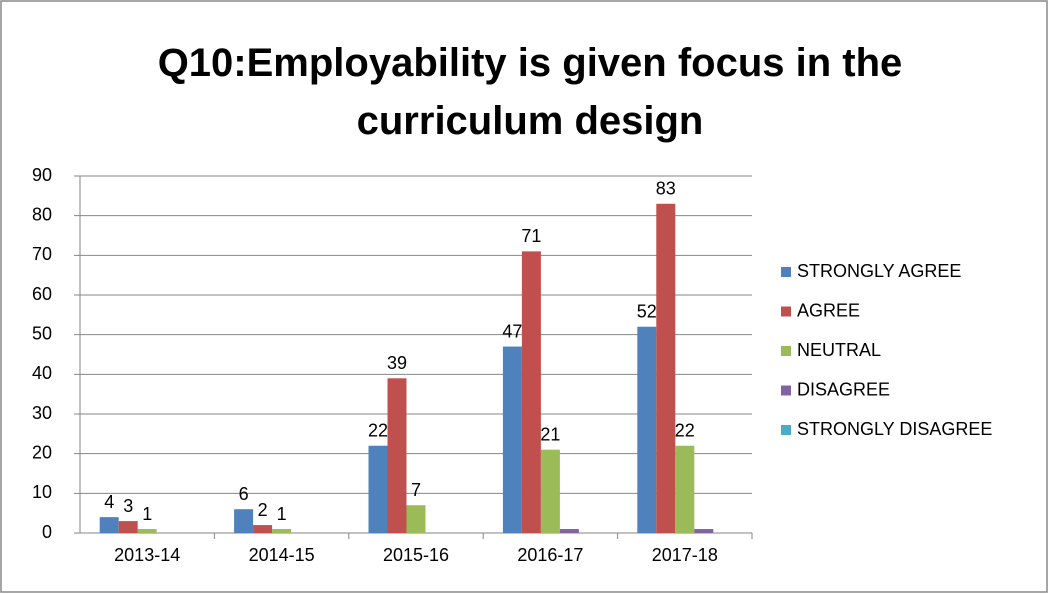 The image size is (1049, 594). I want to click on legend-label: DISAGREE, so click(843, 389).